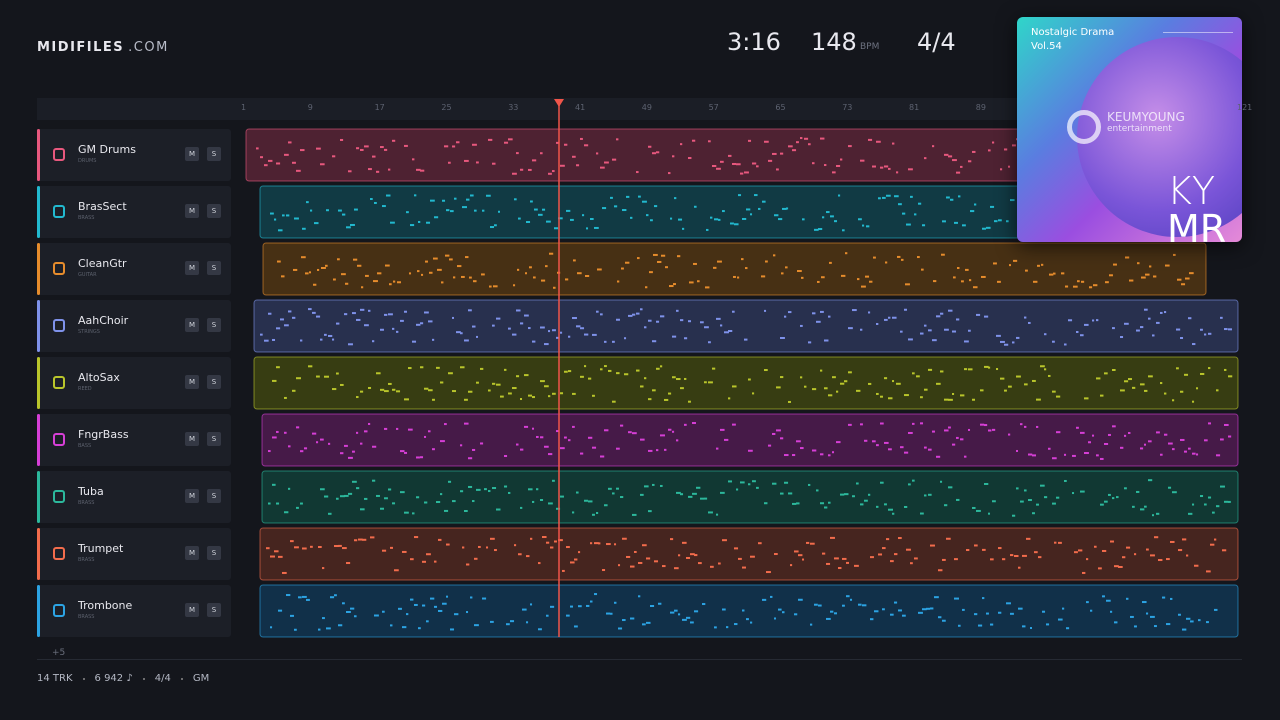  I want to click on track-header: Trombone BRASS M S, so click(134, 611).